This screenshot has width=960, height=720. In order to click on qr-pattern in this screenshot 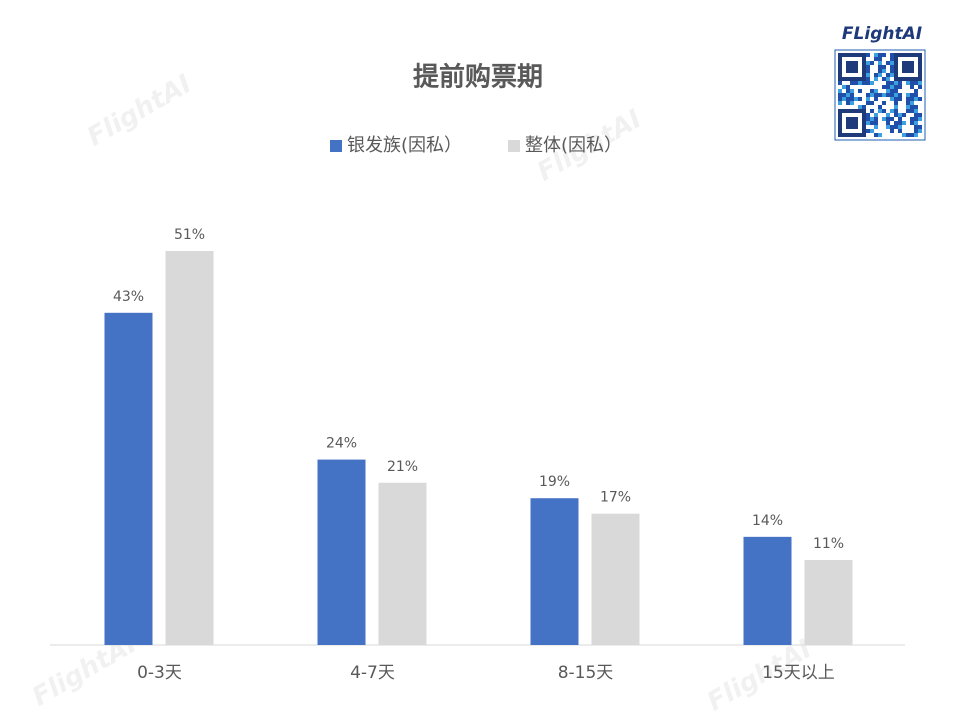, I will do `click(880, 95)`.